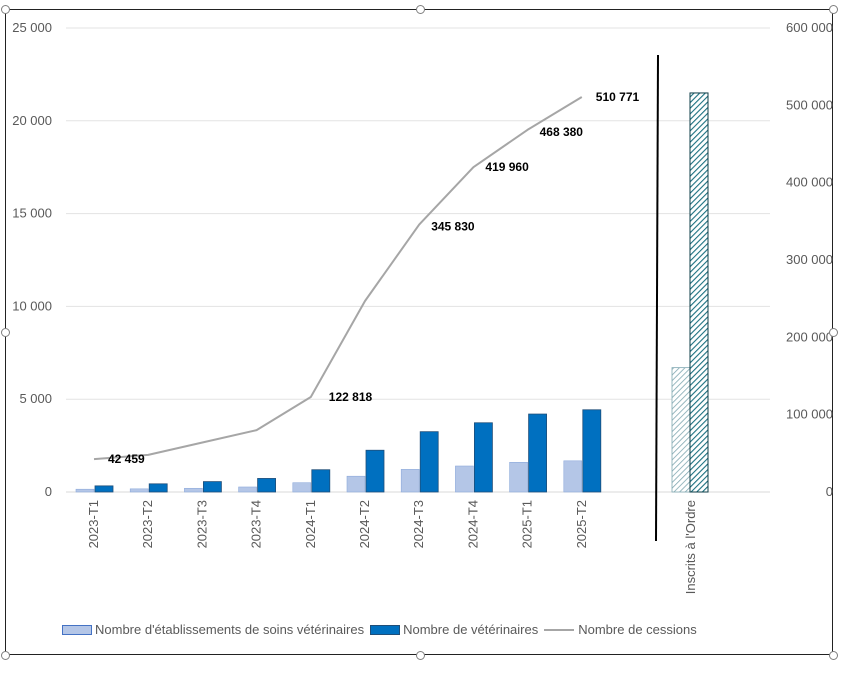 The height and width of the screenshot is (674, 843). Describe the element at coordinates (690, 547) in the screenshot. I see `x-tick-label-inscrits: Inscrits à l'Ordre` at that location.